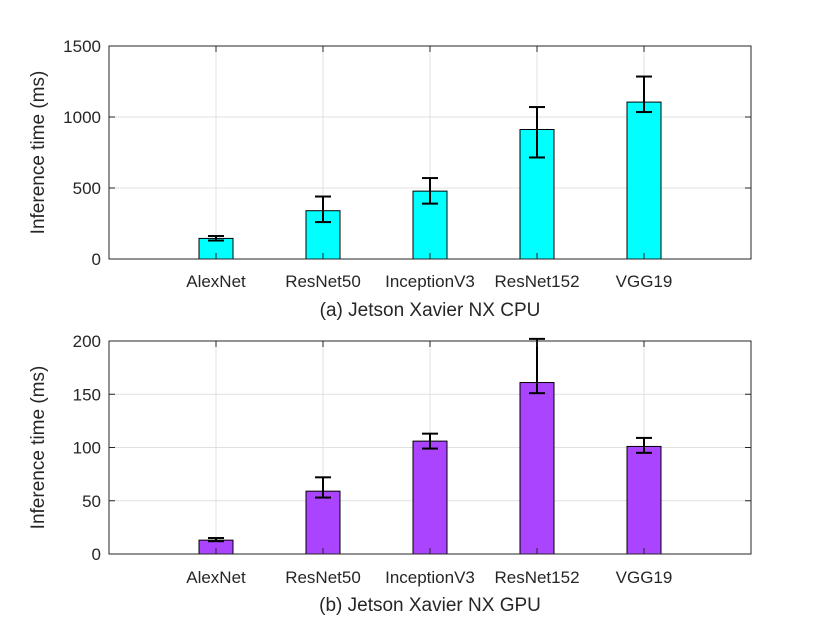  Describe the element at coordinates (91, 501) in the screenshot. I see `y-tick-label-1: 50` at that location.